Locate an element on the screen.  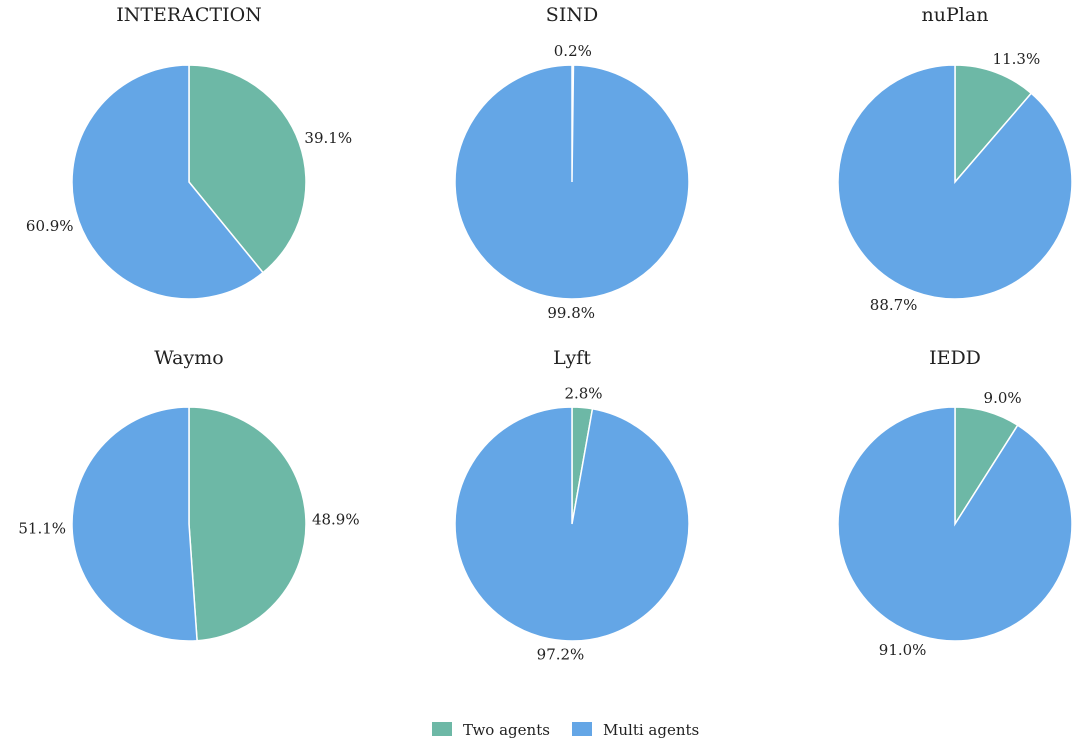
pie-percent-label: 48.9% is located at coordinates (336, 519).